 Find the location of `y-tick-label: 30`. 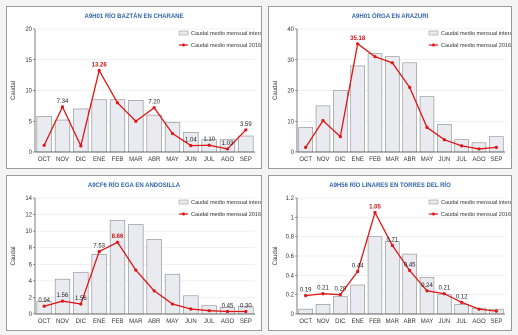

y-tick-label: 30 is located at coordinates (290, 61).